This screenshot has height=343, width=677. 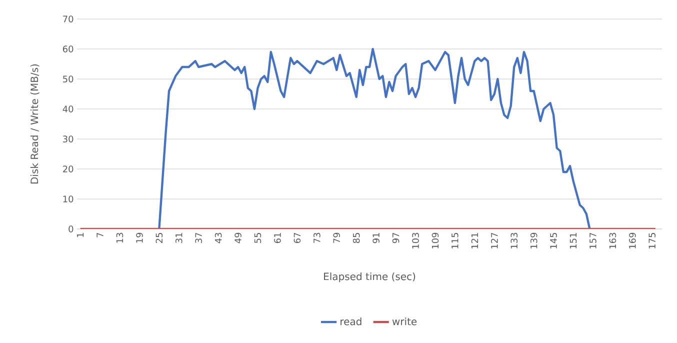 What do you see at coordinates (573, 240) in the screenshot?
I see `x-tick-label: 151` at bounding box center [573, 240].